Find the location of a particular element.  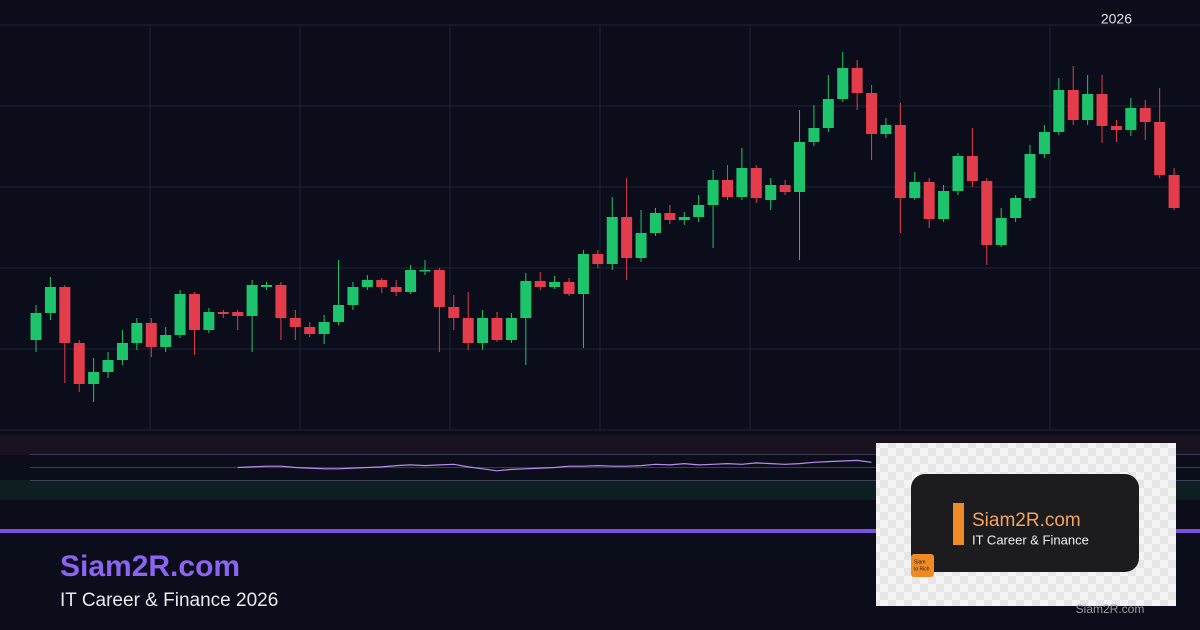

site-name: Siam2R.com is located at coordinates (150, 566).